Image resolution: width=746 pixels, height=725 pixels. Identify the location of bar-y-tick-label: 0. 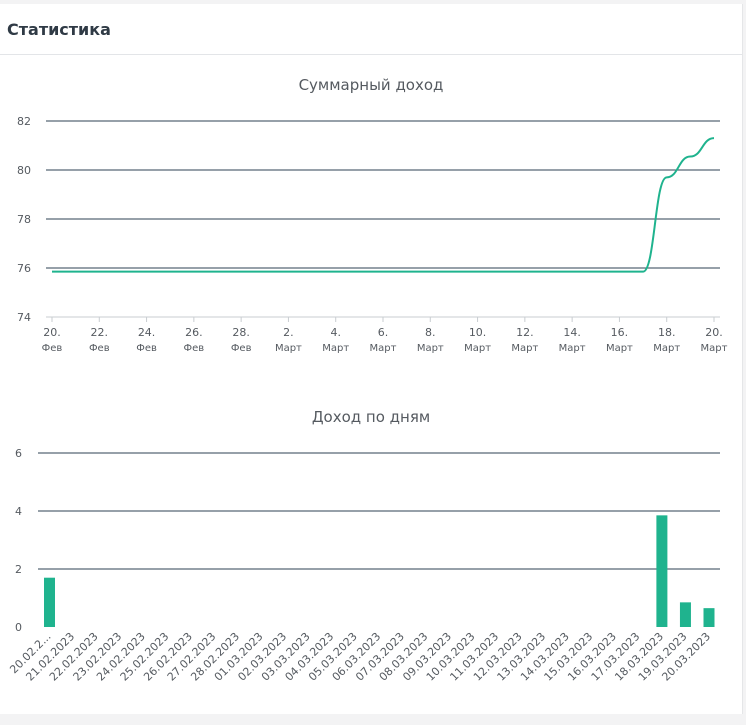
(18, 627).